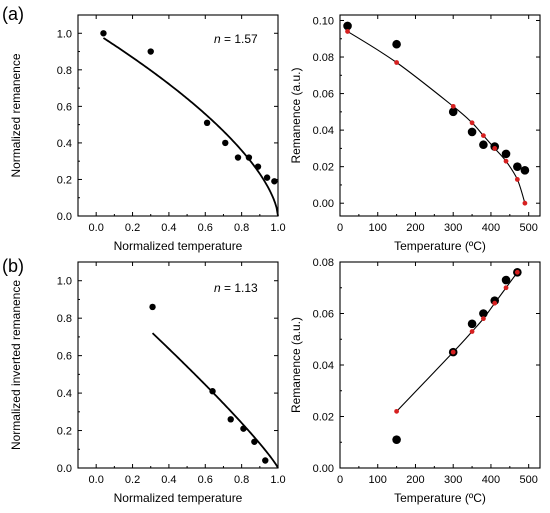  Describe the element at coordinates (13, 266) in the screenshot. I see `panel-label-b: (b)` at that location.